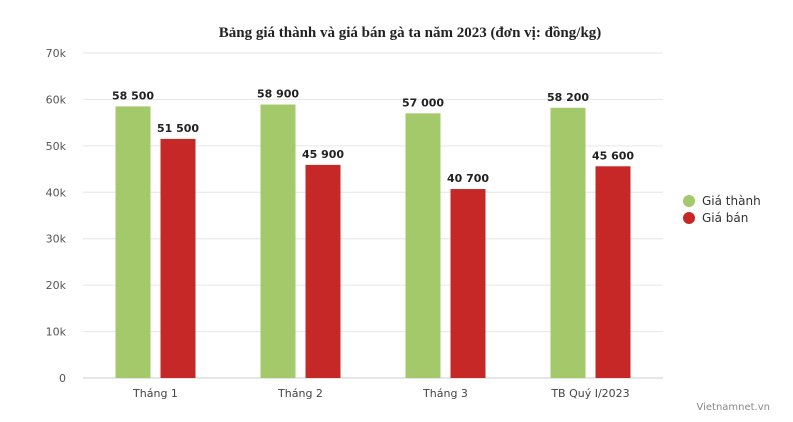 This screenshot has width=793, height=422. Describe the element at coordinates (56, 285) in the screenshot. I see `y-tick-label: 20k` at that location.